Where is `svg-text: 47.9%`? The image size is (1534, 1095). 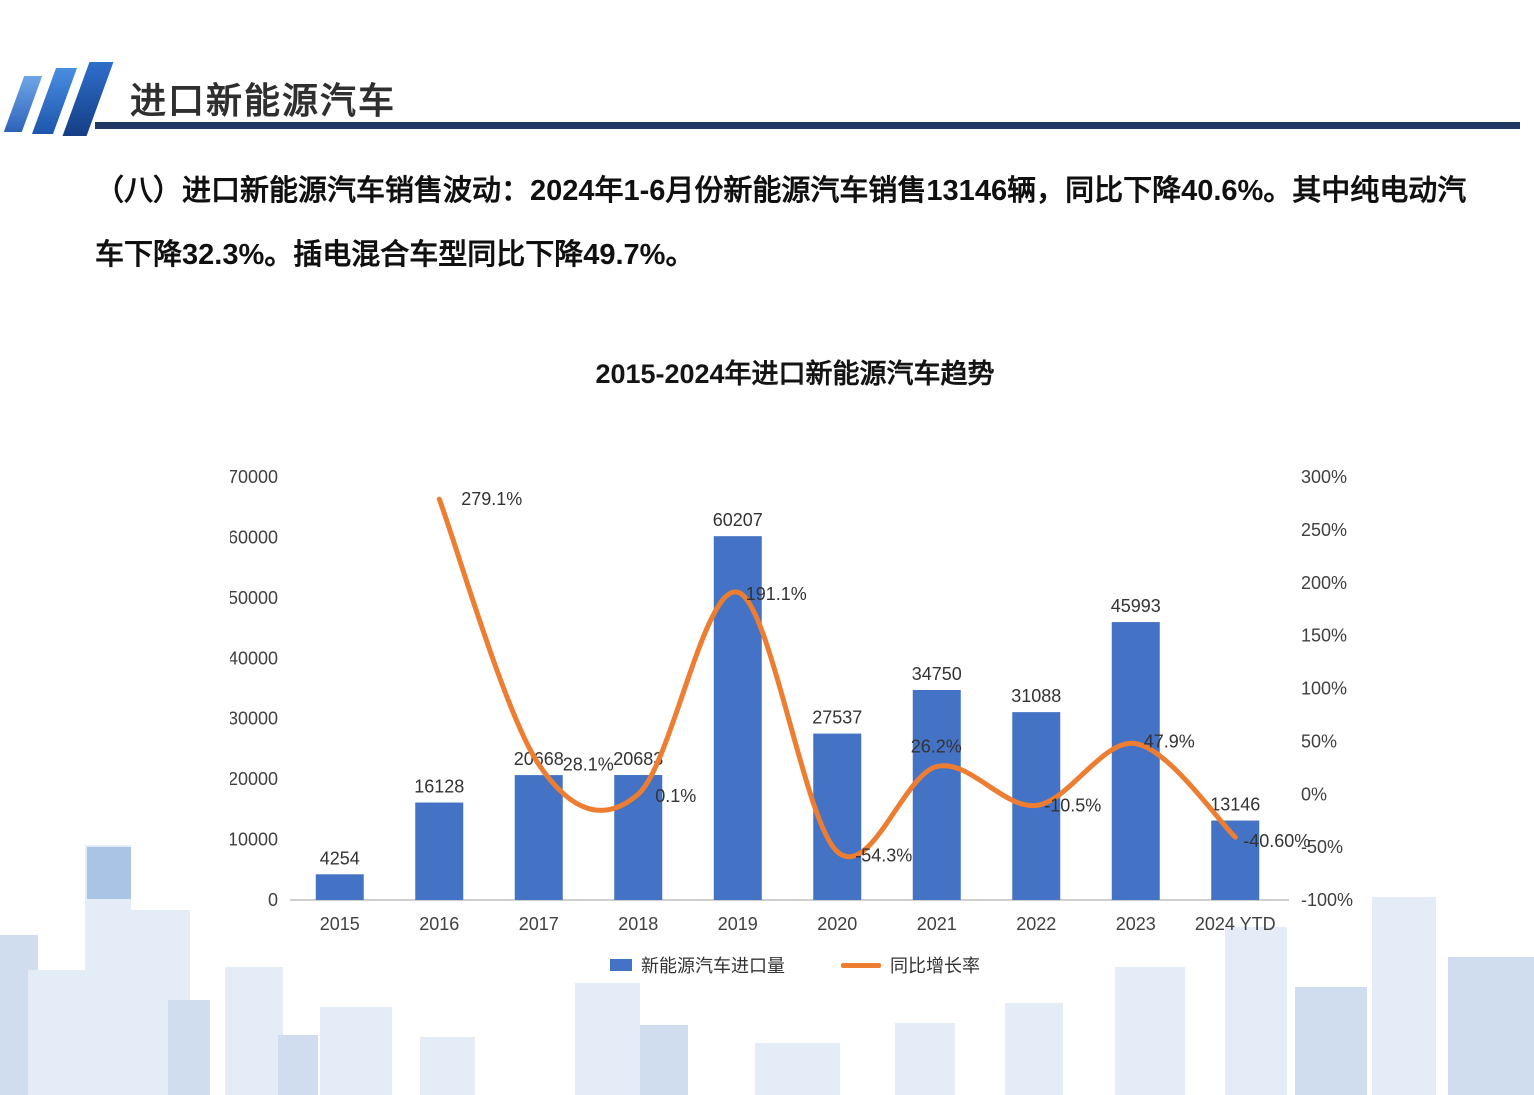
svg-text: 47.9% is located at coordinates (1169, 742).